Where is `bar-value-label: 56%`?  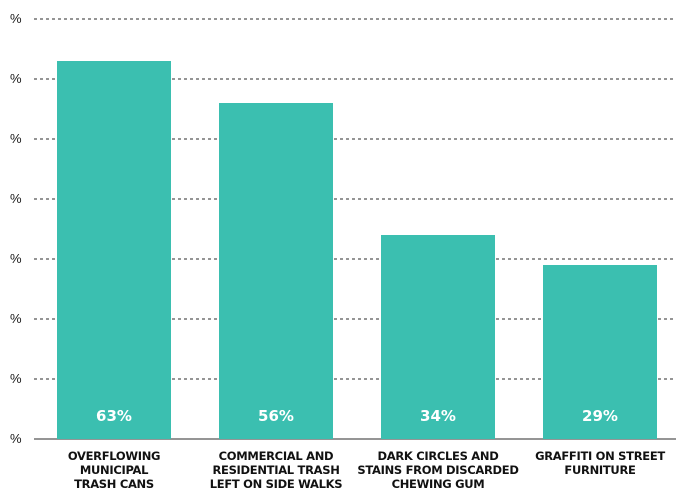
bar-value-label: 56% is located at coordinates (276, 416).